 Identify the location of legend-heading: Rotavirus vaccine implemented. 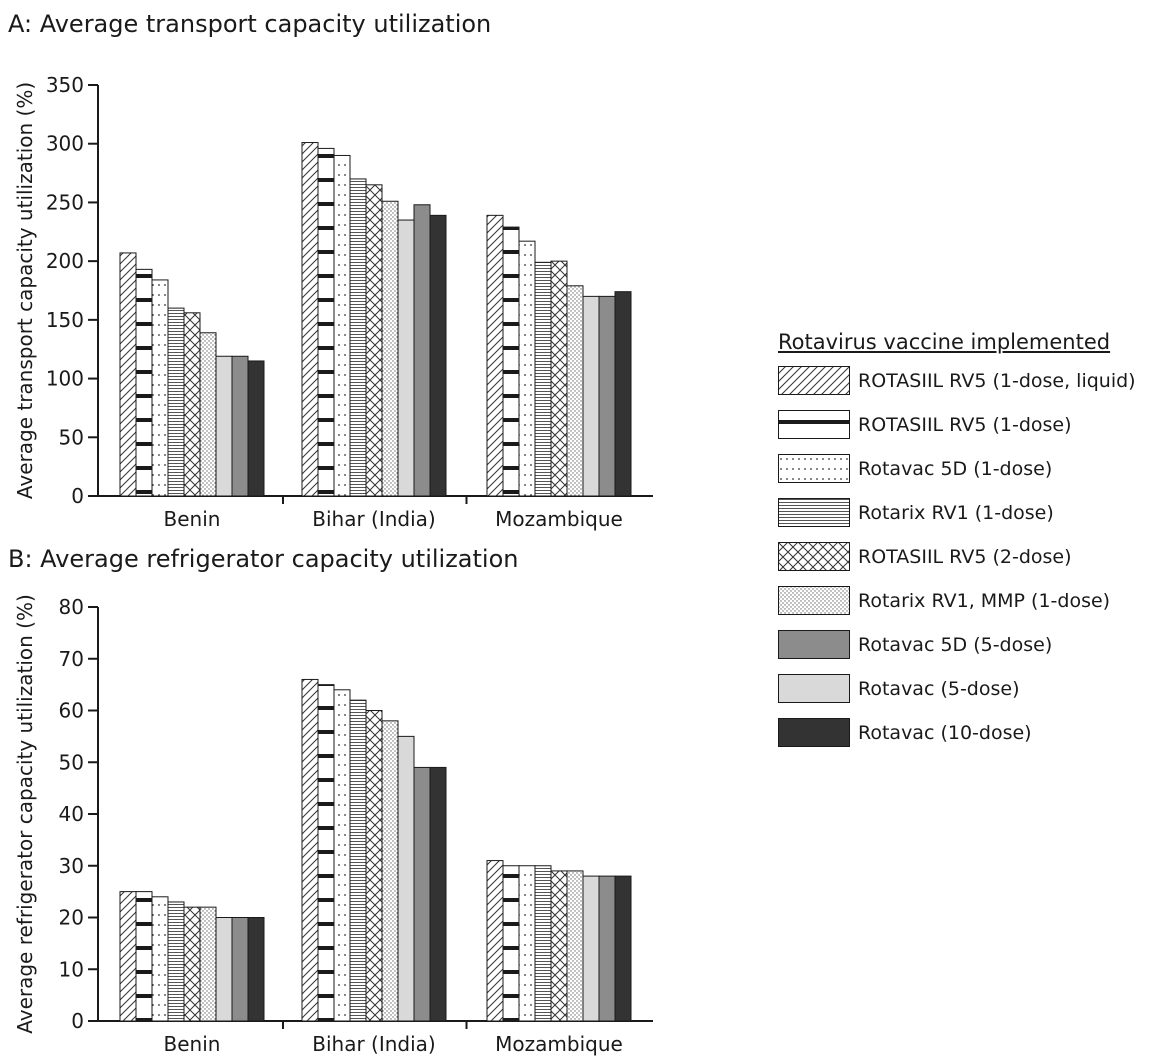
(944, 342).